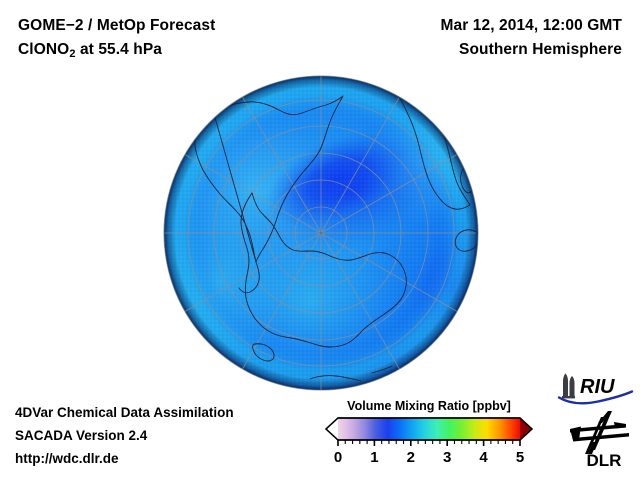  What do you see at coordinates (81, 435) in the screenshot?
I see `version-label: SACADA Version 2.4` at bounding box center [81, 435].